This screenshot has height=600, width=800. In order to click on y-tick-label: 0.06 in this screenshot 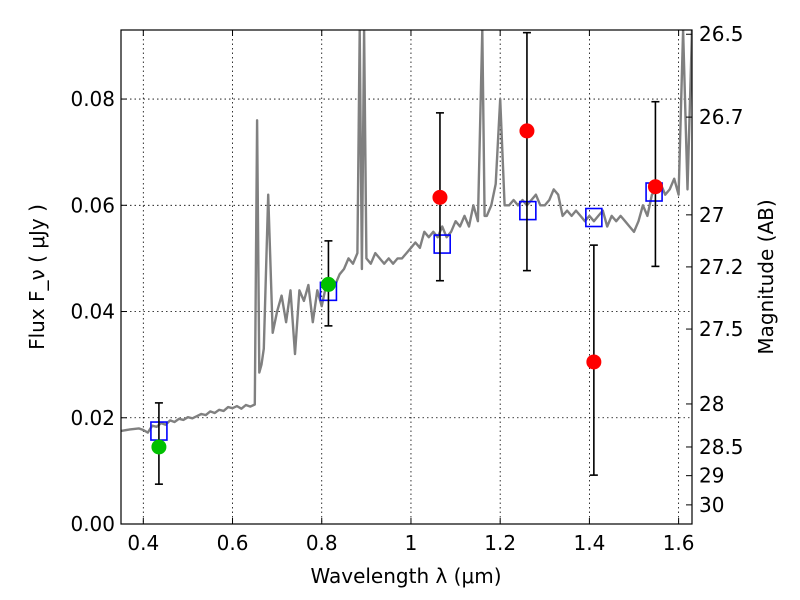, I will do `click(92, 205)`.